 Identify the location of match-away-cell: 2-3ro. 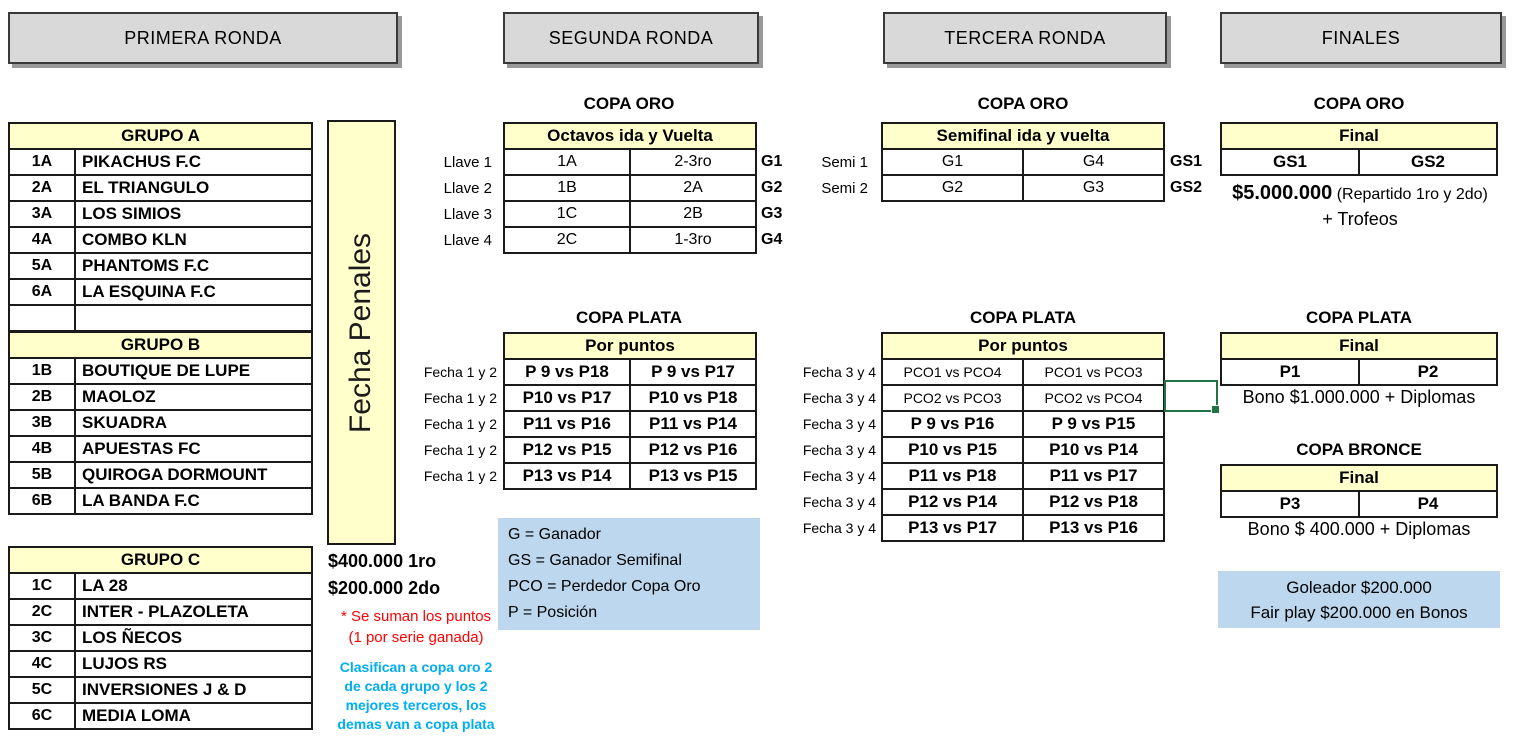
(692, 162).